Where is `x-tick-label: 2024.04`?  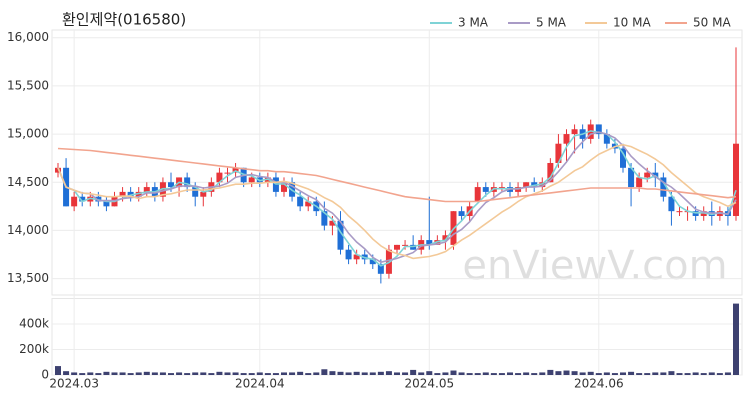 x-tick-label: 2024.04 is located at coordinates (260, 384).